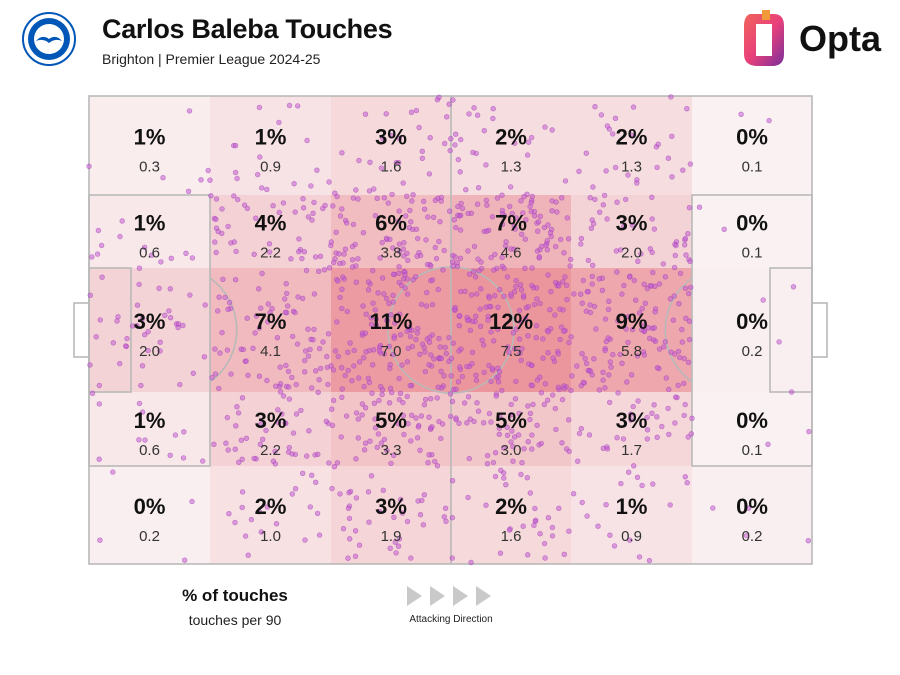 The width and height of the screenshot is (900, 675). Describe the element at coordinates (678, 330) in the screenshot. I see `right-penalty-arc` at that location.